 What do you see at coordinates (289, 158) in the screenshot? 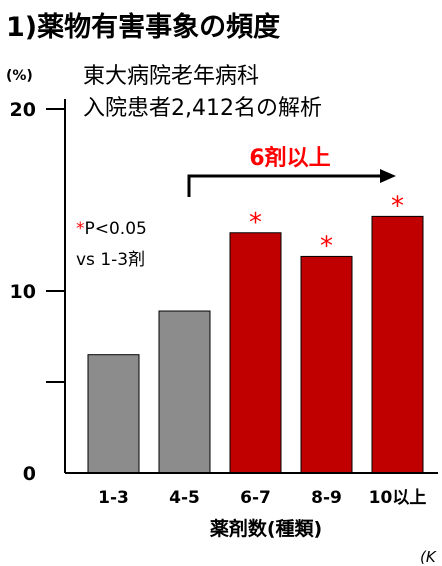
I see `bracket-label: 6剤以上` at bounding box center [289, 158].